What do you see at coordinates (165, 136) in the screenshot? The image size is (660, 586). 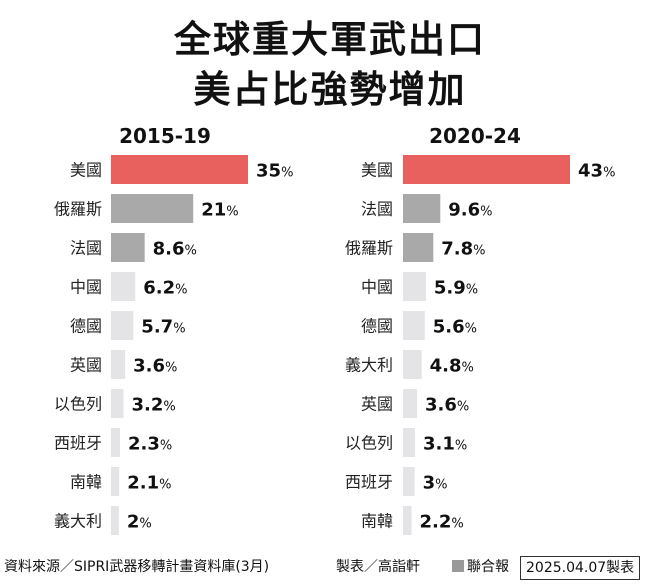 I see `panel-title: 2015-19` at bounding box center [165, 136].